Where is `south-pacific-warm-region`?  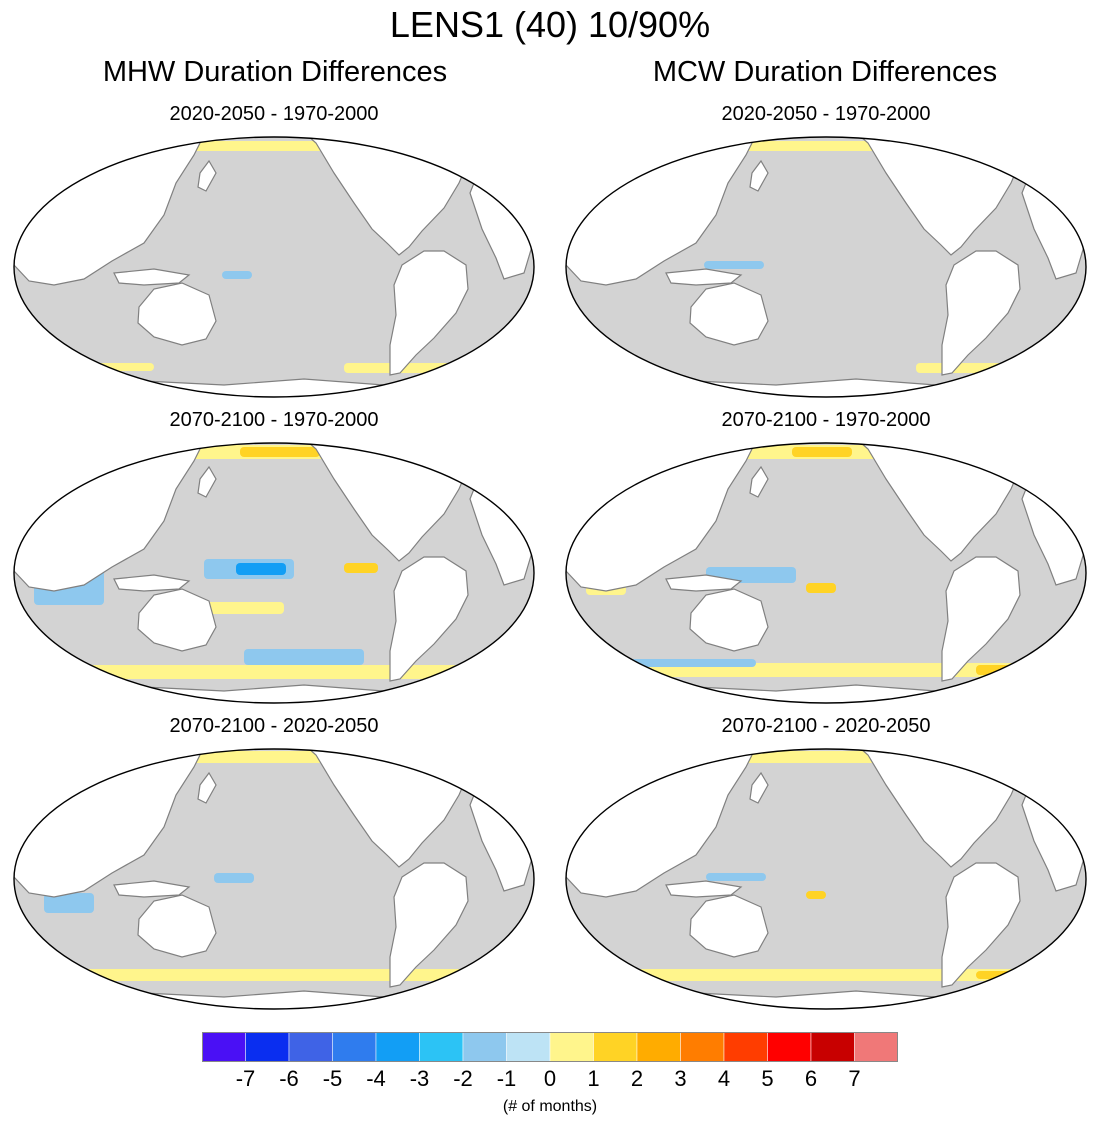 south-pacific-warm-region is located at coordinates (244, 608).